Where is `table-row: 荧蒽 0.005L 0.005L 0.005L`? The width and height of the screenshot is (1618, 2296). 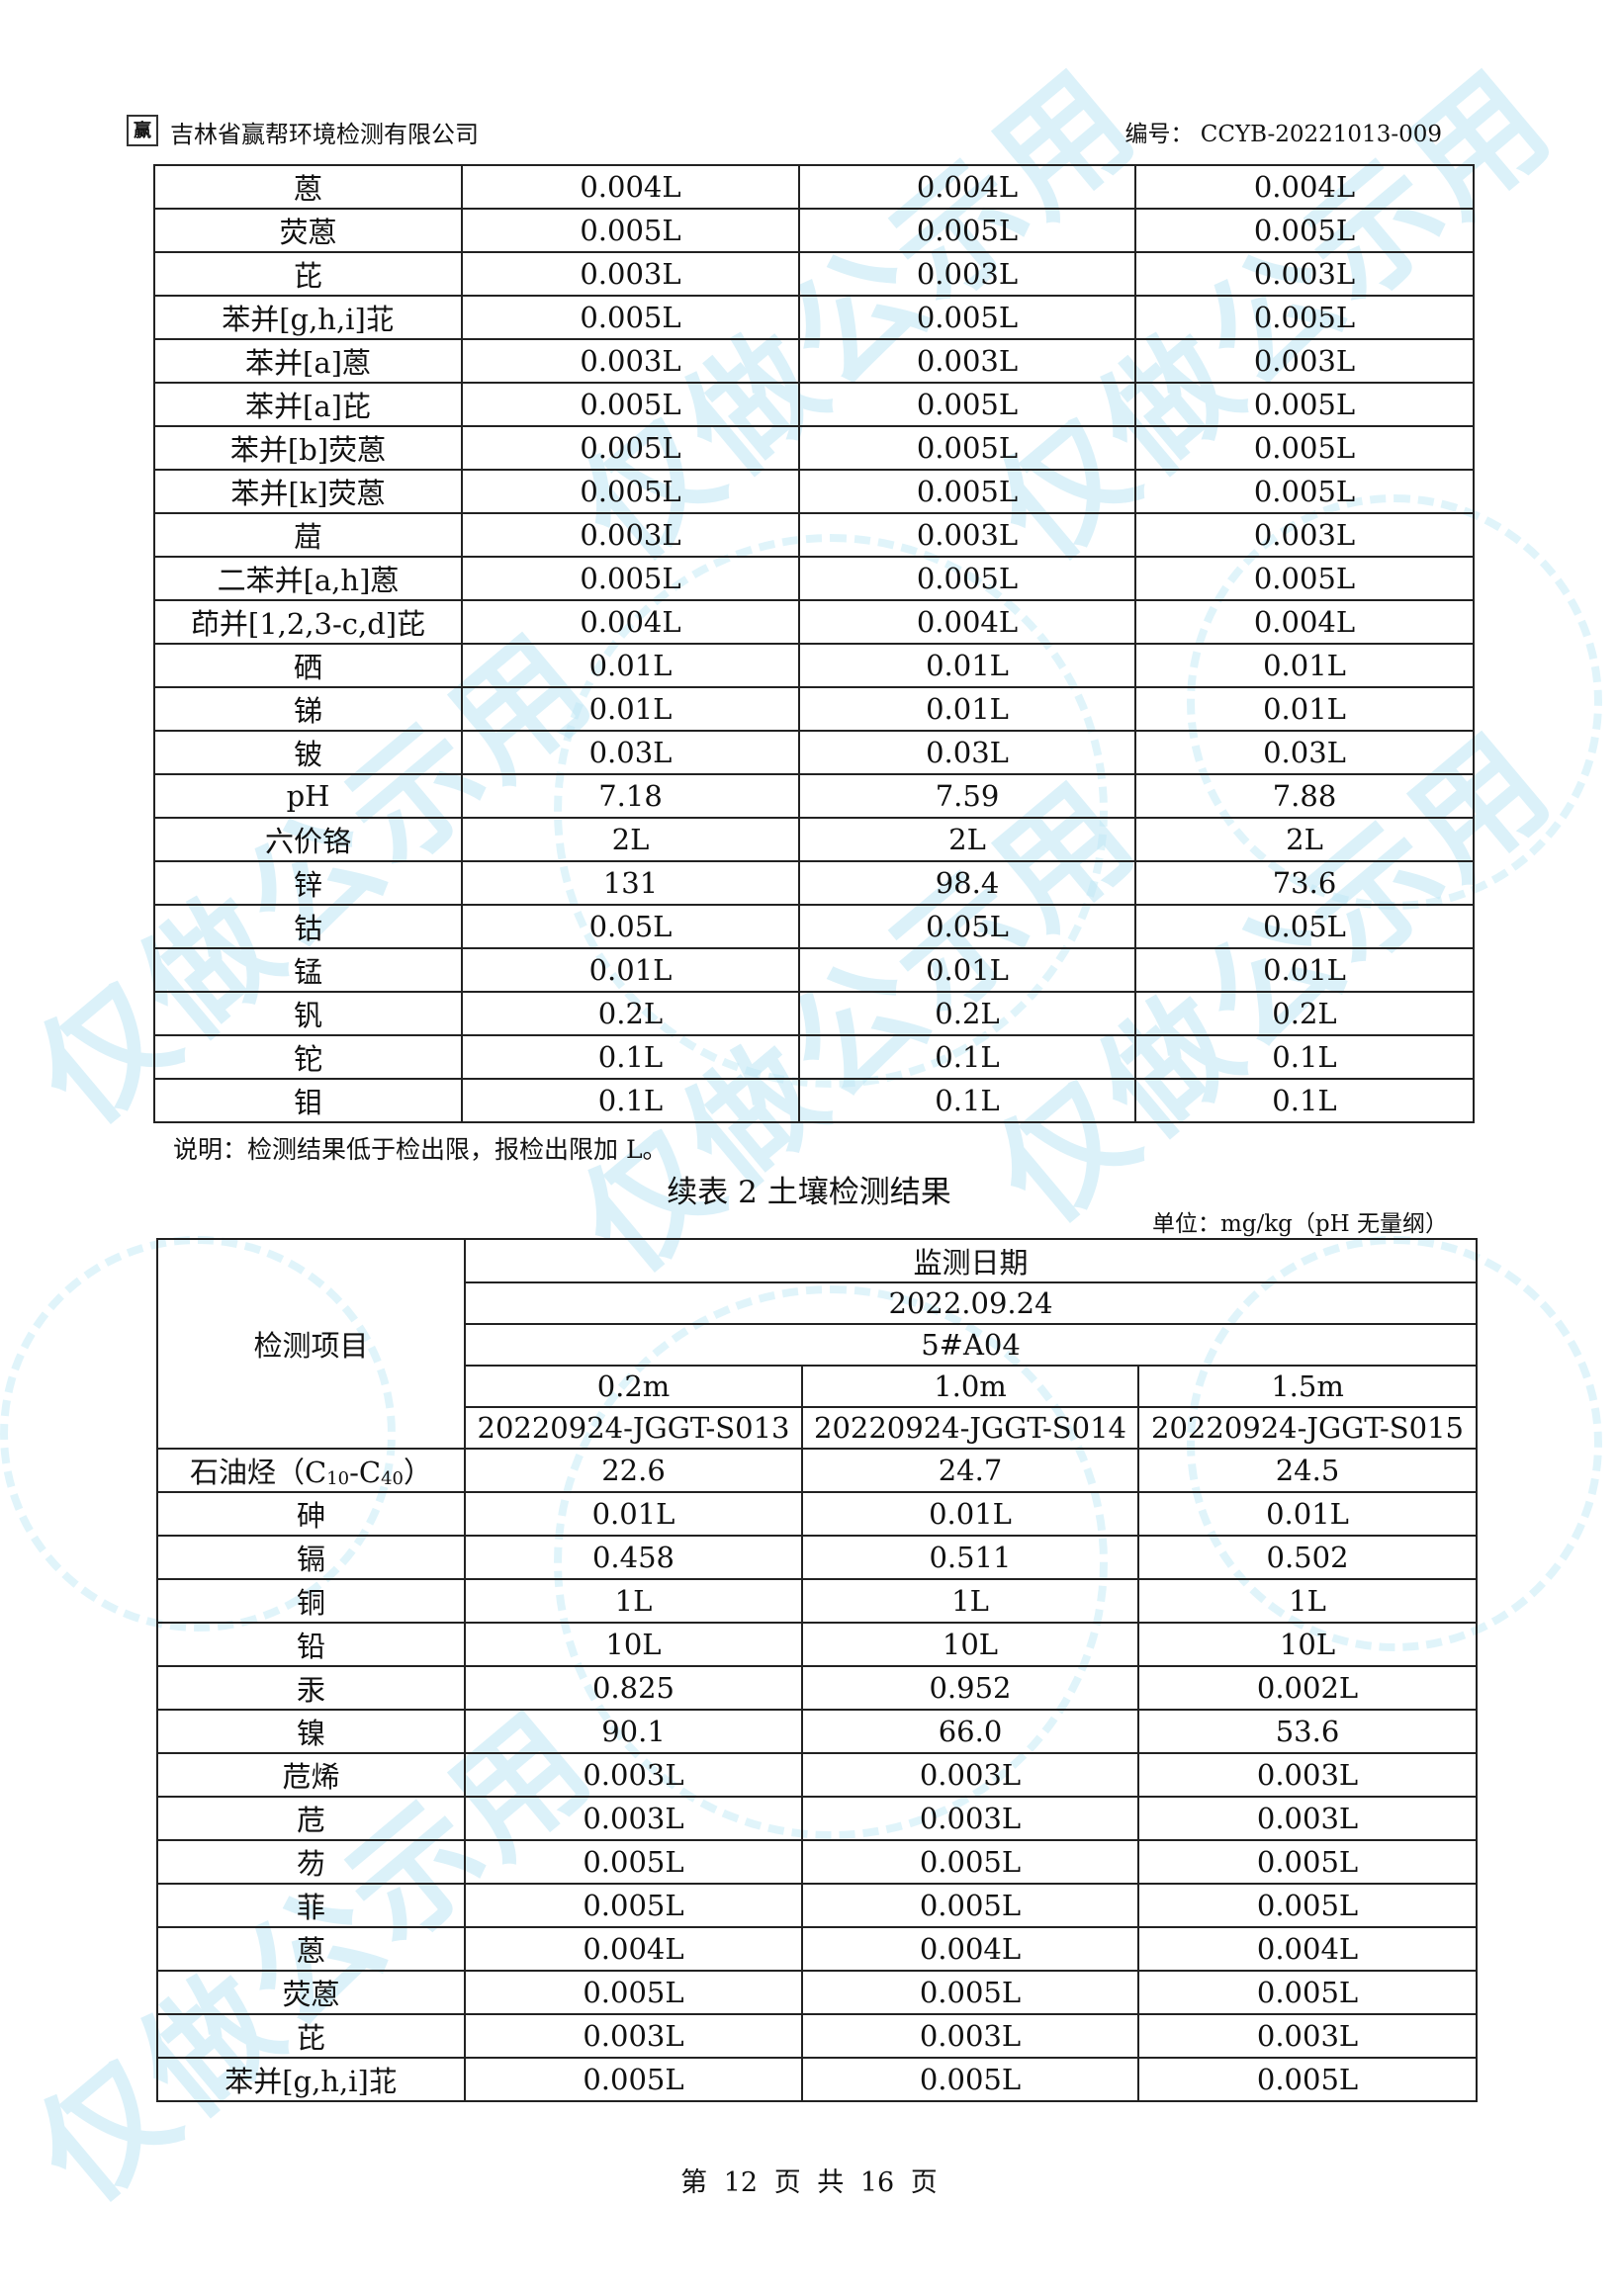 table-row: 荧蒽 0.005L 0.005L 0.005L is located at coordinates (814, 231).